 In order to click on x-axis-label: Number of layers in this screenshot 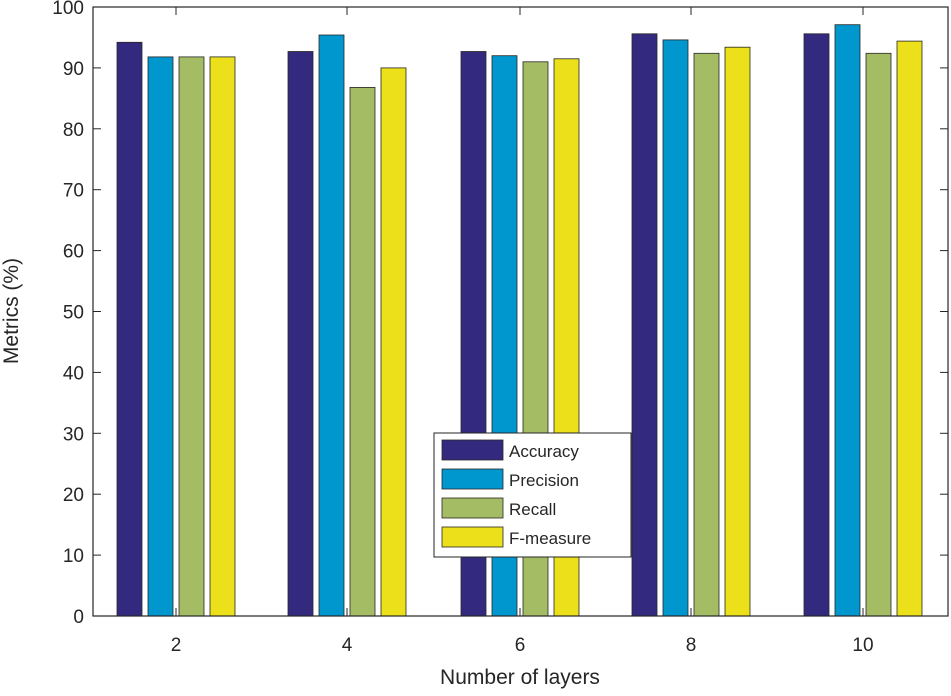, I will do `click(520, 677)`.